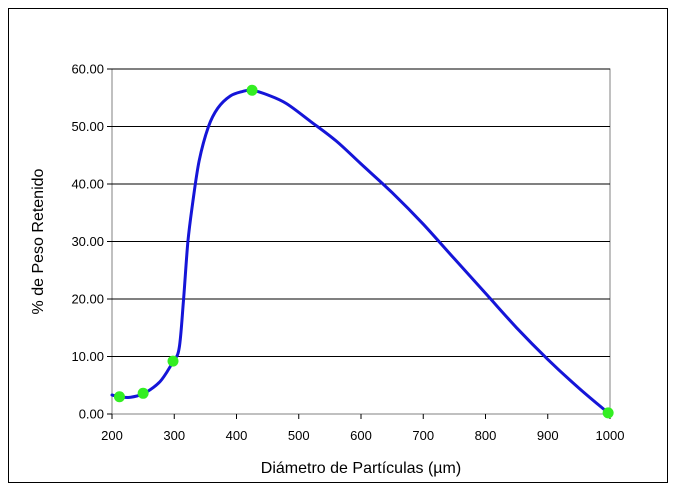 The image size is (676, 491). Describe the element at coordinates (87, 126) in the screenshot. I see `y-tick-label: 50.00` at that location.